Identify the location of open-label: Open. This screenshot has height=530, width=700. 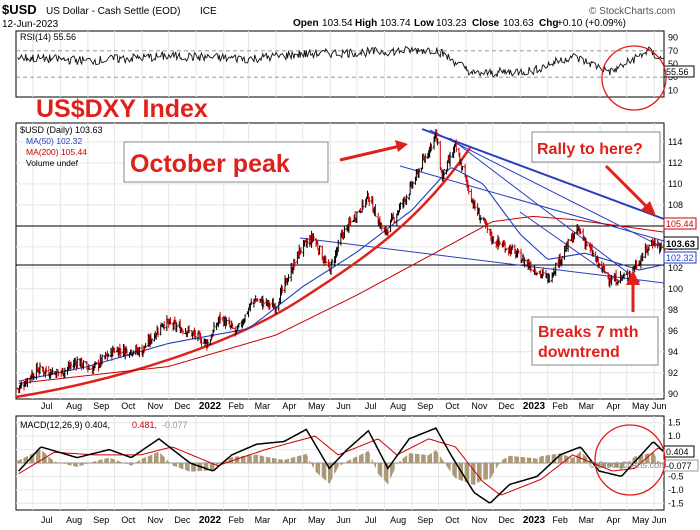
(306, 23).